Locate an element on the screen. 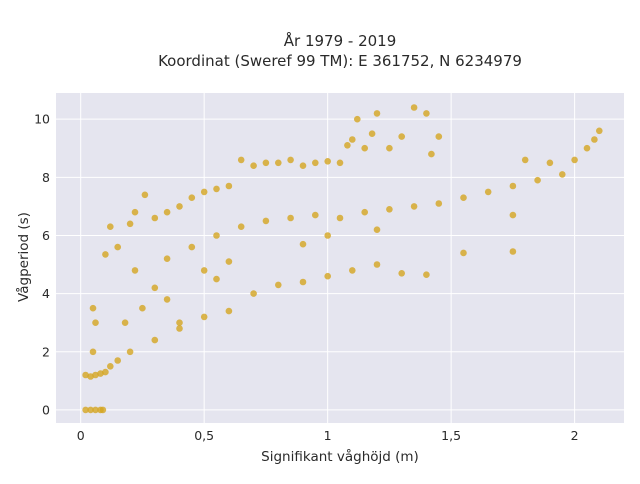 The height and width of the screenshot is (484, 640). y-tick-label: 2 is located at coordinates (46, 351).